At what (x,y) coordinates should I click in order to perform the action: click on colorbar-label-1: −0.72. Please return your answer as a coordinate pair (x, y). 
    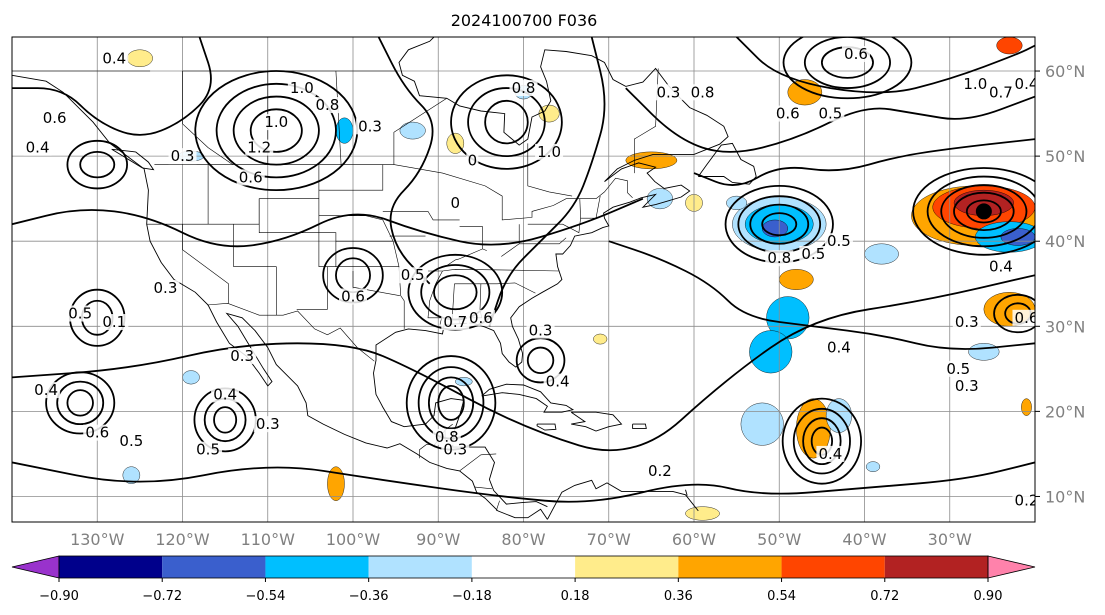
    Looking at the image, I should click on (162, 596).